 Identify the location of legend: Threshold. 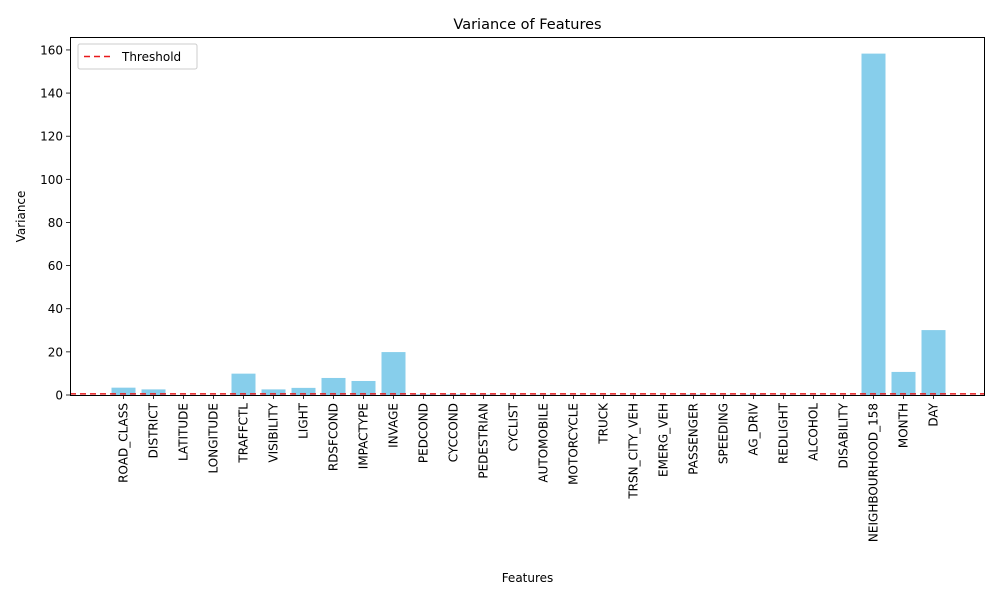
(137, 56).